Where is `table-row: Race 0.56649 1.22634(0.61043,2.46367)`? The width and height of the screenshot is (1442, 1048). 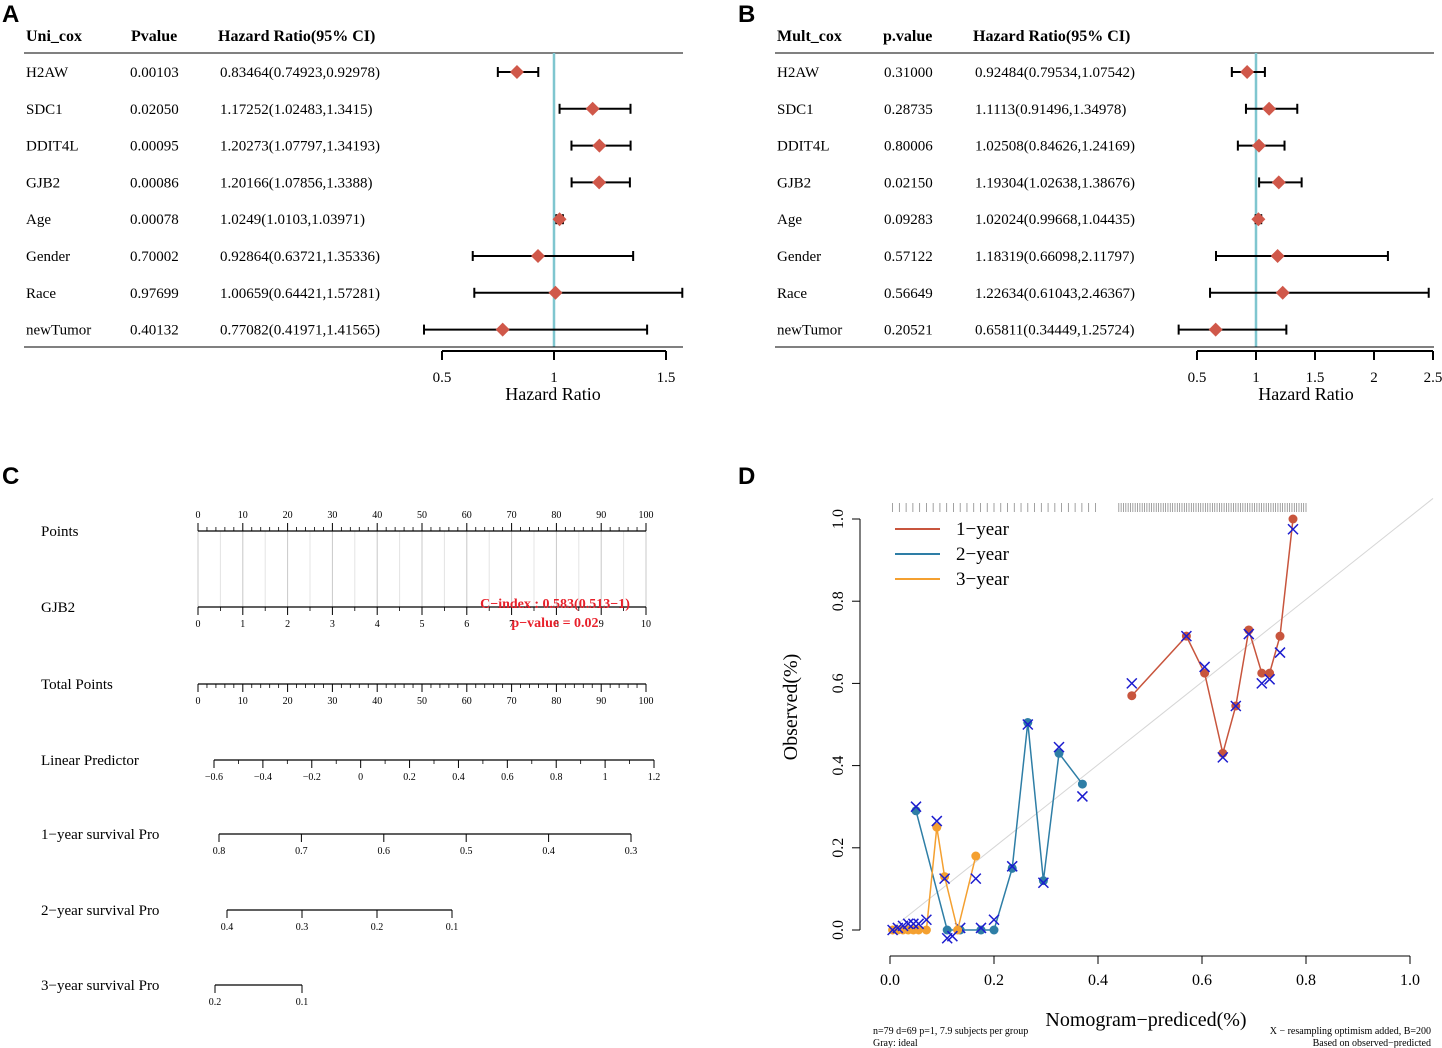
table-row: Race 0.56649 1.22634(0.61043,2.46367) is located at coordinates (1103, 293).